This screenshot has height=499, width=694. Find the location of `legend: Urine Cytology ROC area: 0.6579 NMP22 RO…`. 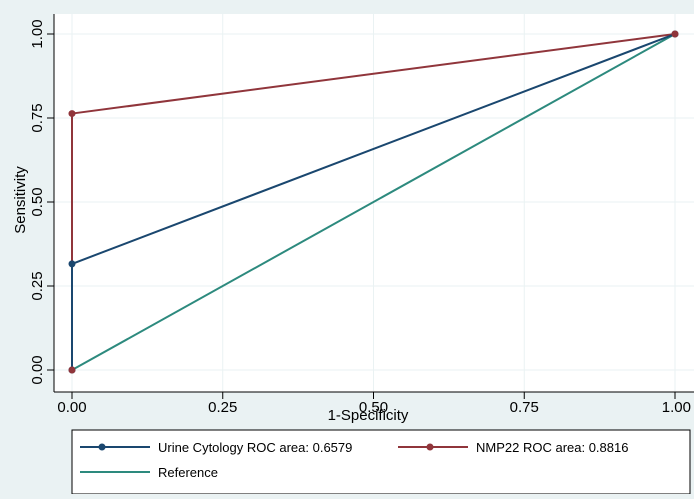

legend: Urine Cytology ROC area: 0.6579 NMP22 RO… is located at coordinates (381, 462).